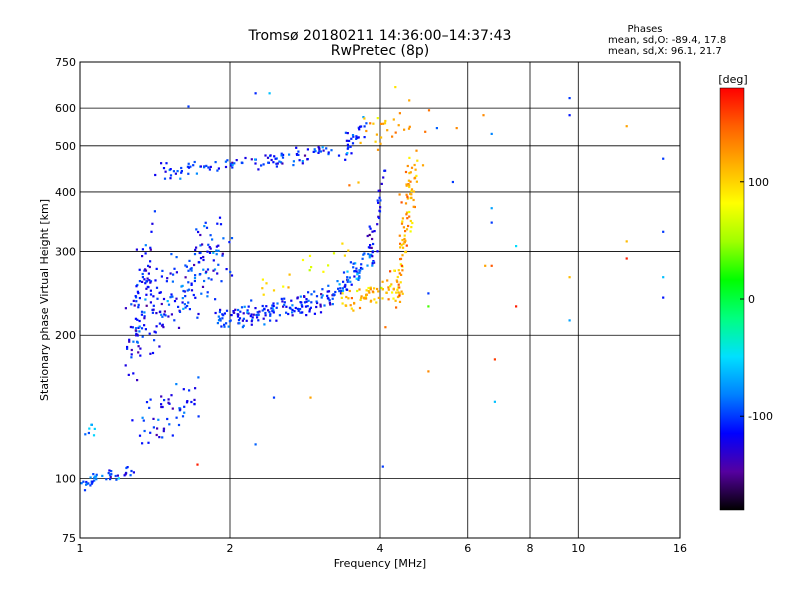 The height and width of the screenshot is (600, 800). Describe the element at coordinates (382, 548) in the screenshot. I see `x-axis-ticks: 1 2 4 6 8 10 16` at that location.